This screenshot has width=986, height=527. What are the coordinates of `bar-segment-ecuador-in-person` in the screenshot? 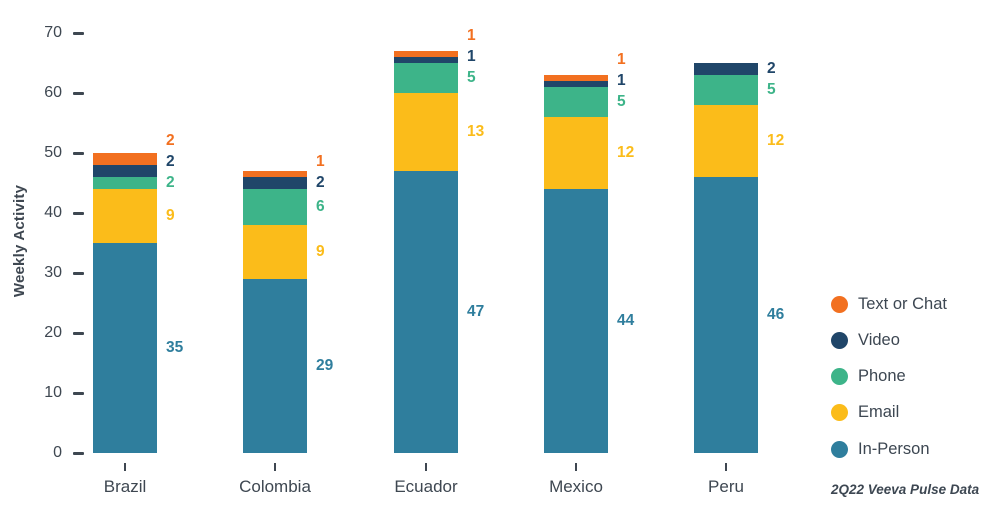 It's located at (426, 312).